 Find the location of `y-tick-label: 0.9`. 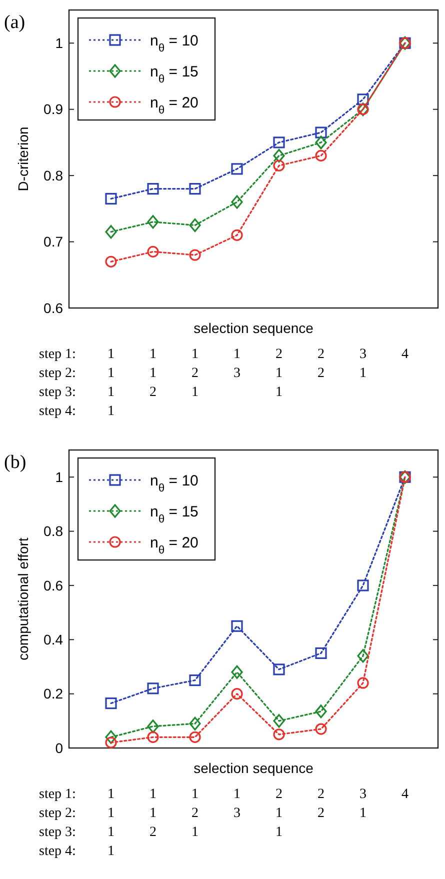

y-tick-label: 0.9 is located at coordinates (54, 109).